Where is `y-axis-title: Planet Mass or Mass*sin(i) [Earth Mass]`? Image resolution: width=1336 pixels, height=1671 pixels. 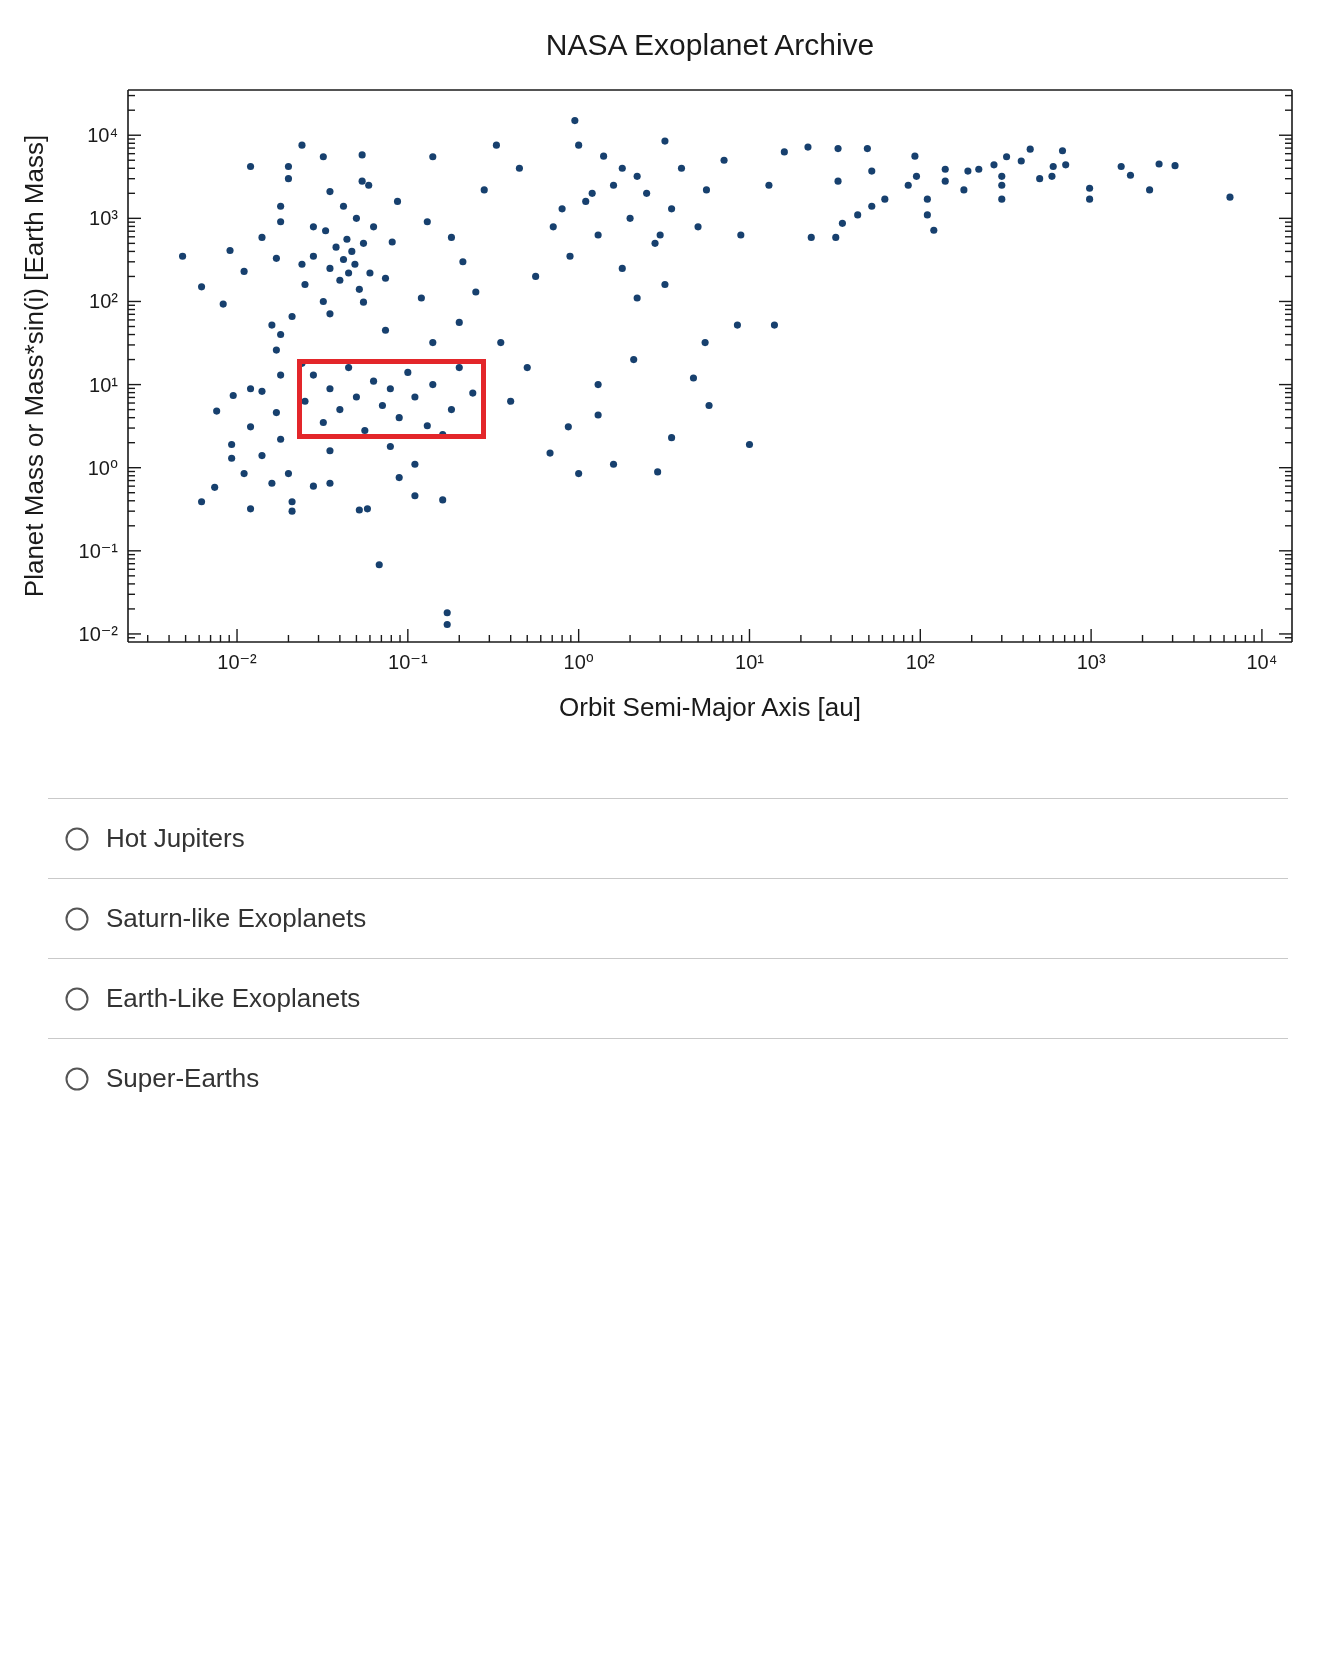 y-axis-title: Planet Mass or Mass*sin(i) [Earth Mass] is located at coordinates (34, 366).